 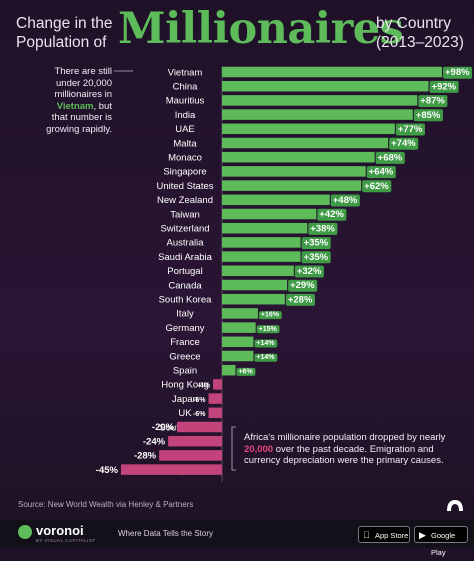 I want to click on value-label: +92%, so click(x=444, y=86).